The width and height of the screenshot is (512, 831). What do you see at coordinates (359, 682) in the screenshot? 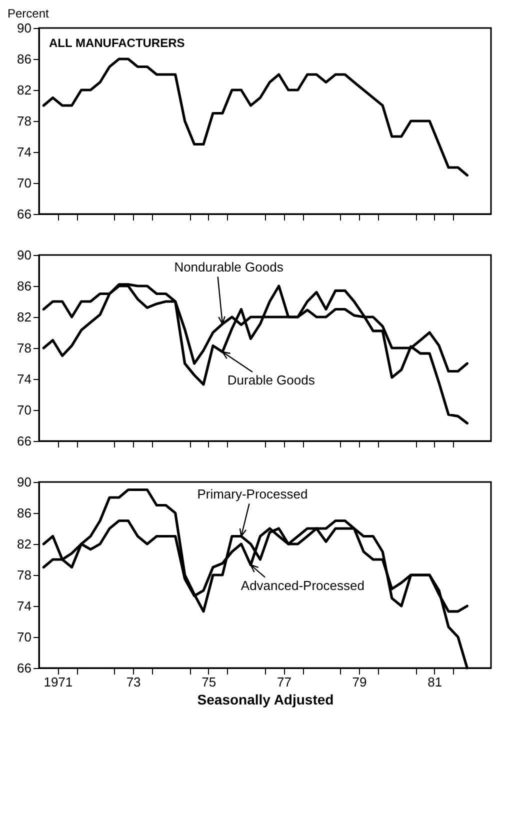
I see `x-tick-label: 79` at bounding box center [359, 682].